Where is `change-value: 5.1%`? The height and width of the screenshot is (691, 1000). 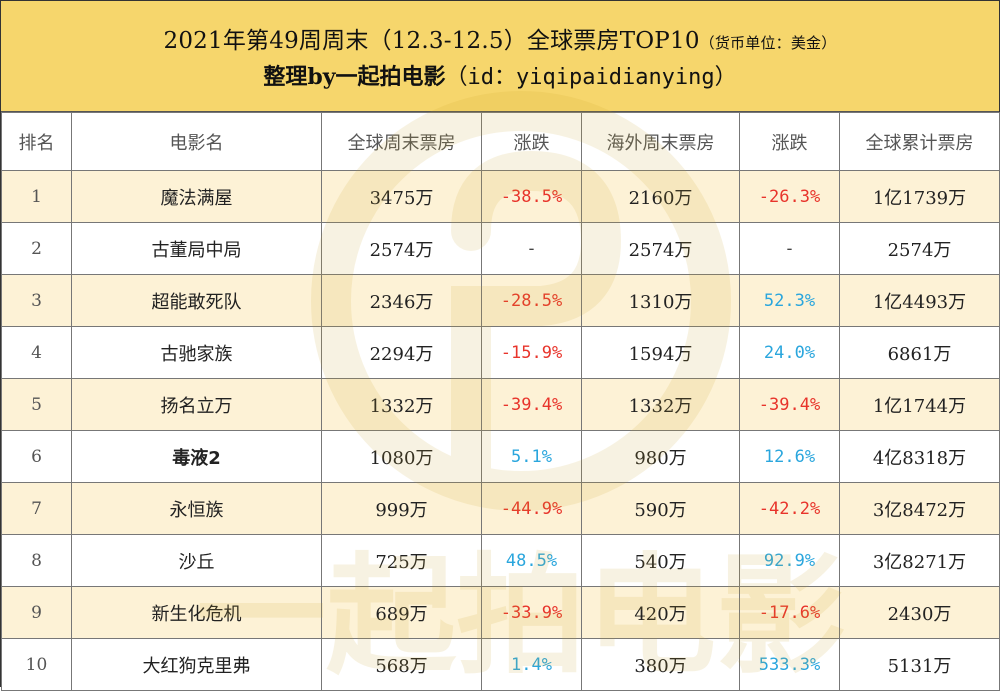
change-value: 5.1% is located at coordinates (531, 457).